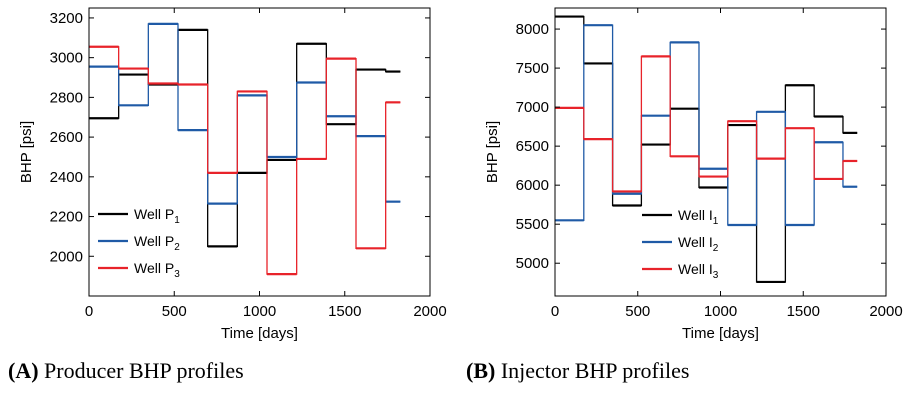 This screenshot has height=400, width=916. I want to click on y-tick-label: 6000, so click(532, 185).